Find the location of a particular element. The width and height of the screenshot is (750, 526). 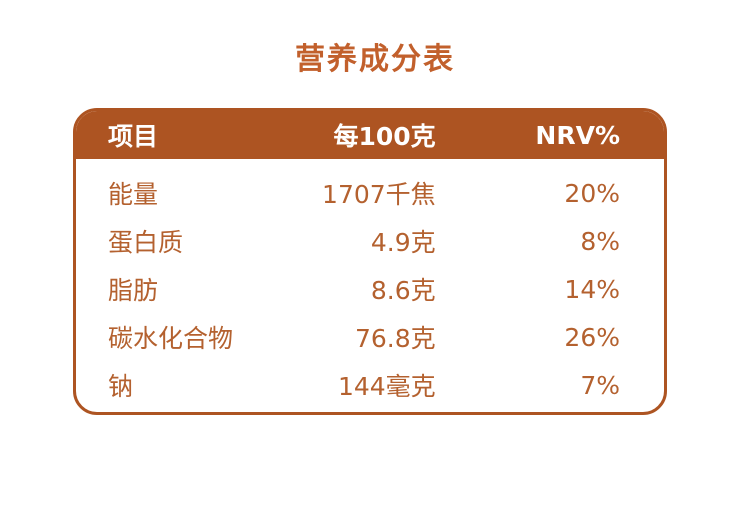

cell-item-name: 能量 is located at coordinates (133, 194).